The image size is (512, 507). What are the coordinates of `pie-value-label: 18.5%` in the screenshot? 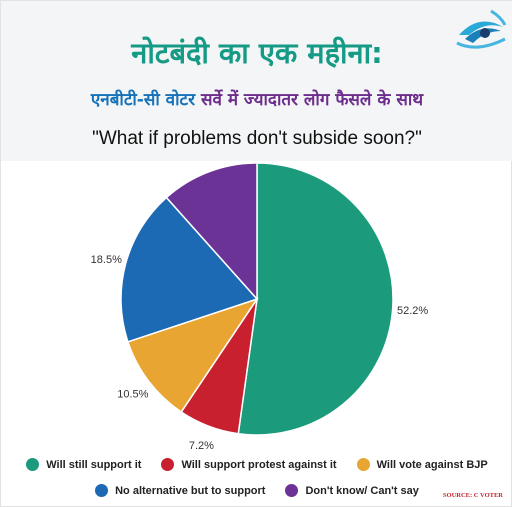 It's located at (106, 260).